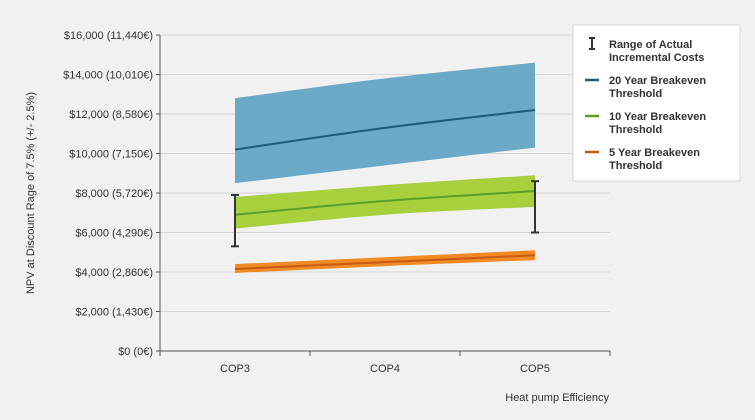 This screenshot has width=755, height=420. I want to click on x-tick-labels: COP3 COP4 COP5, so click(385, 369).